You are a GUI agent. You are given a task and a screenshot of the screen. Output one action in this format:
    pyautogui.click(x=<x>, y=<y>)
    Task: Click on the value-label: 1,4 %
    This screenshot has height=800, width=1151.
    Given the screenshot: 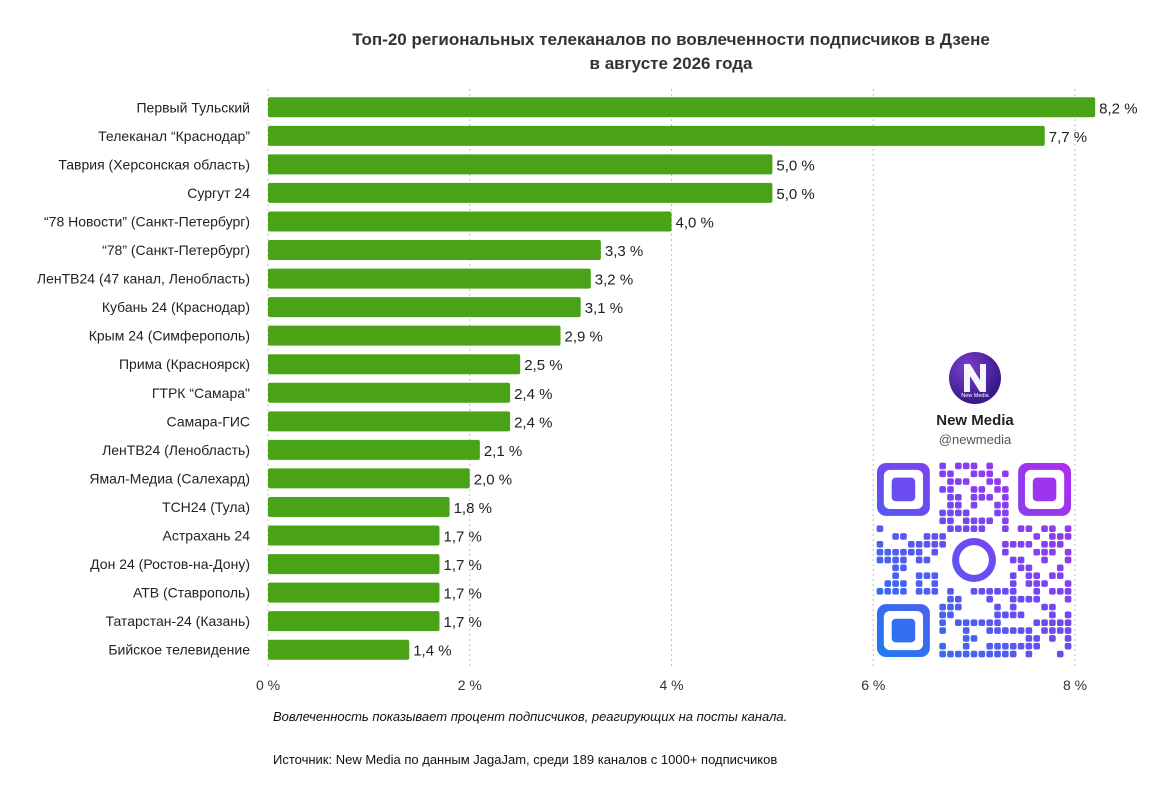 What is the action you would take?
    pyautogui.click(x=432, y=651)
    